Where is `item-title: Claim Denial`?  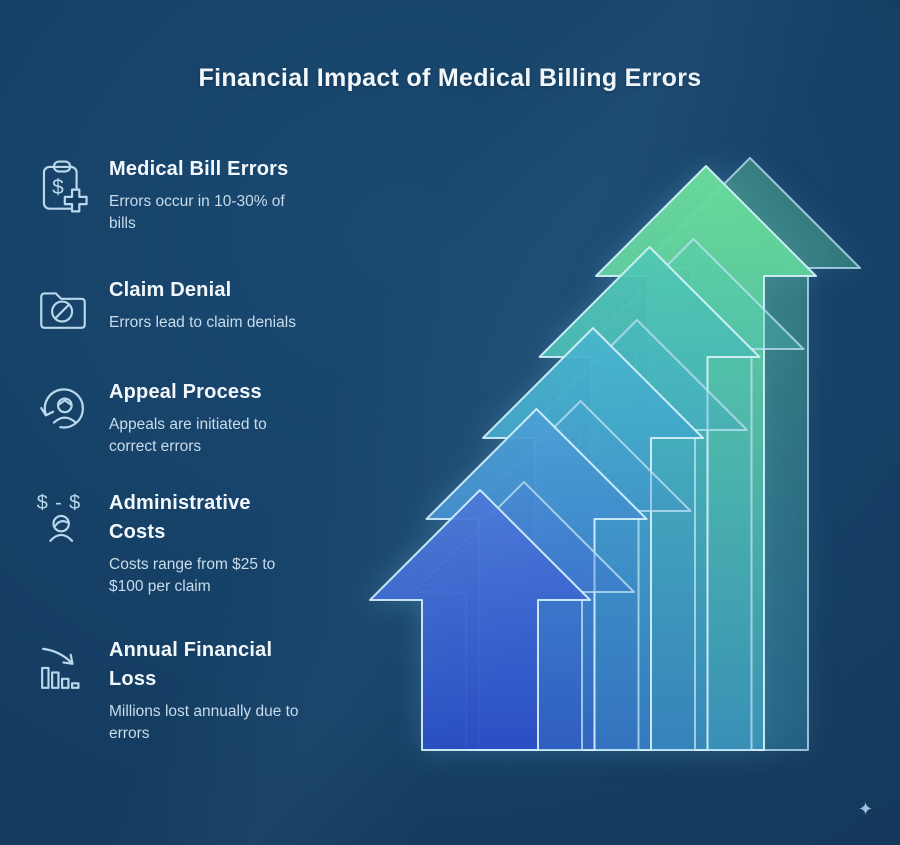
item-title: Claim Denial is located at coordinates (170, 290).